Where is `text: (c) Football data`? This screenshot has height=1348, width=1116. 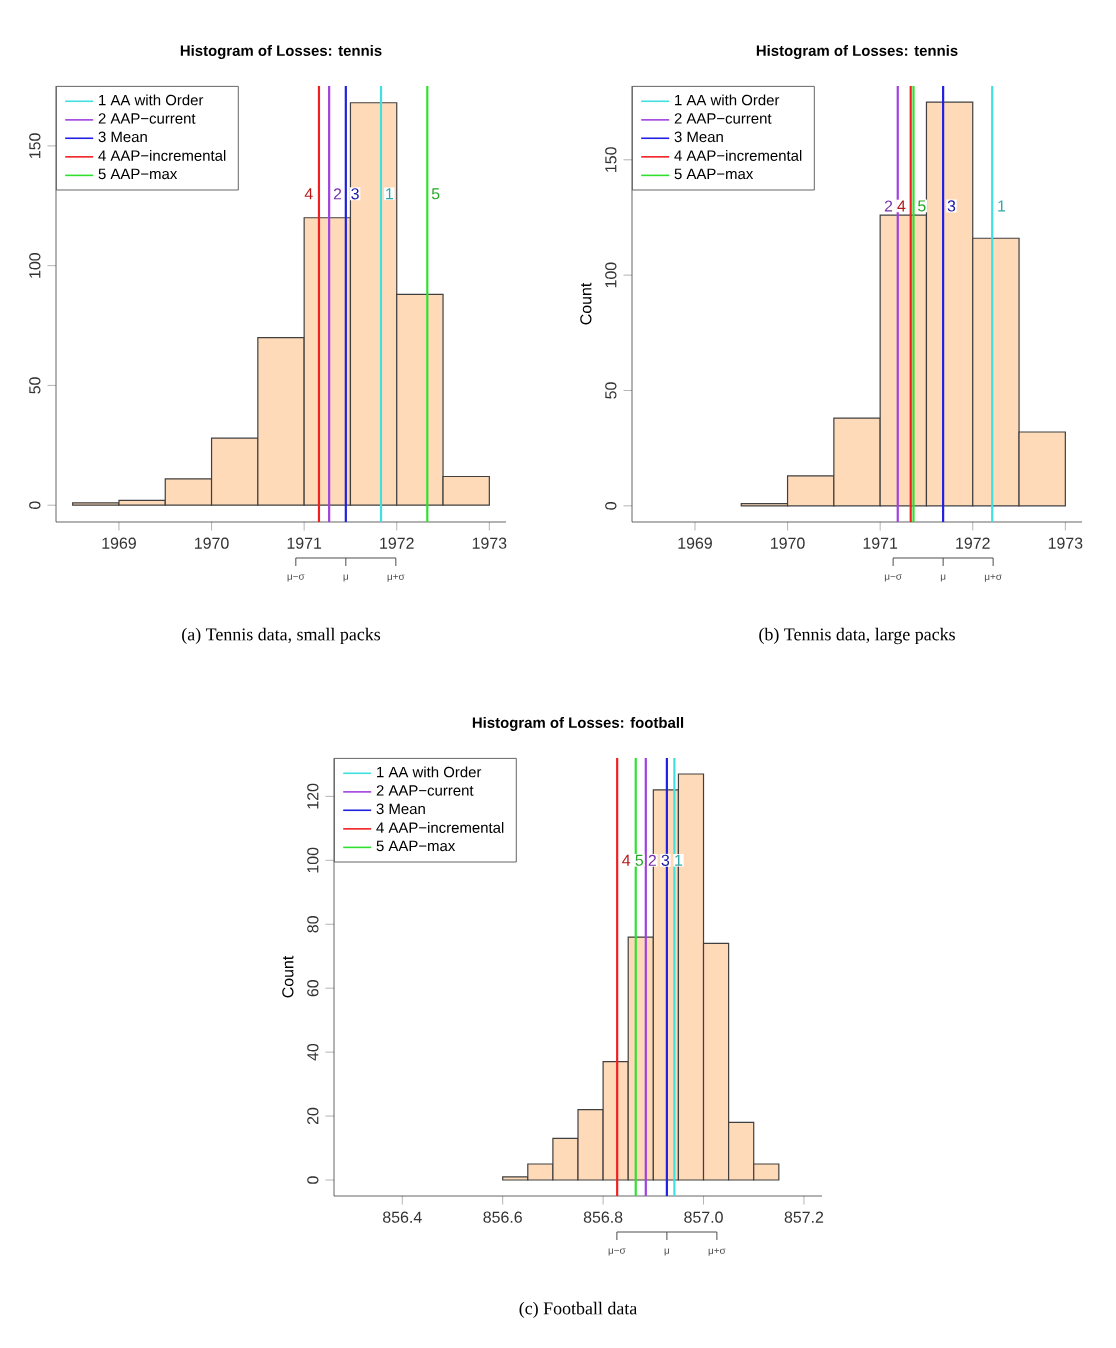
text: (c) Football data is located at coordinates (578, 1310).